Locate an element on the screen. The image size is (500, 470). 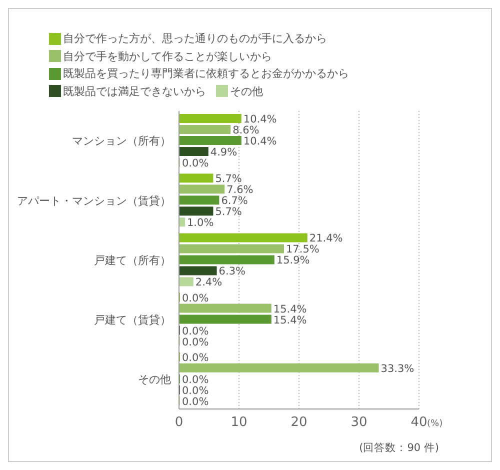
data-label: 17.5% is located at coordinates (303, 250).